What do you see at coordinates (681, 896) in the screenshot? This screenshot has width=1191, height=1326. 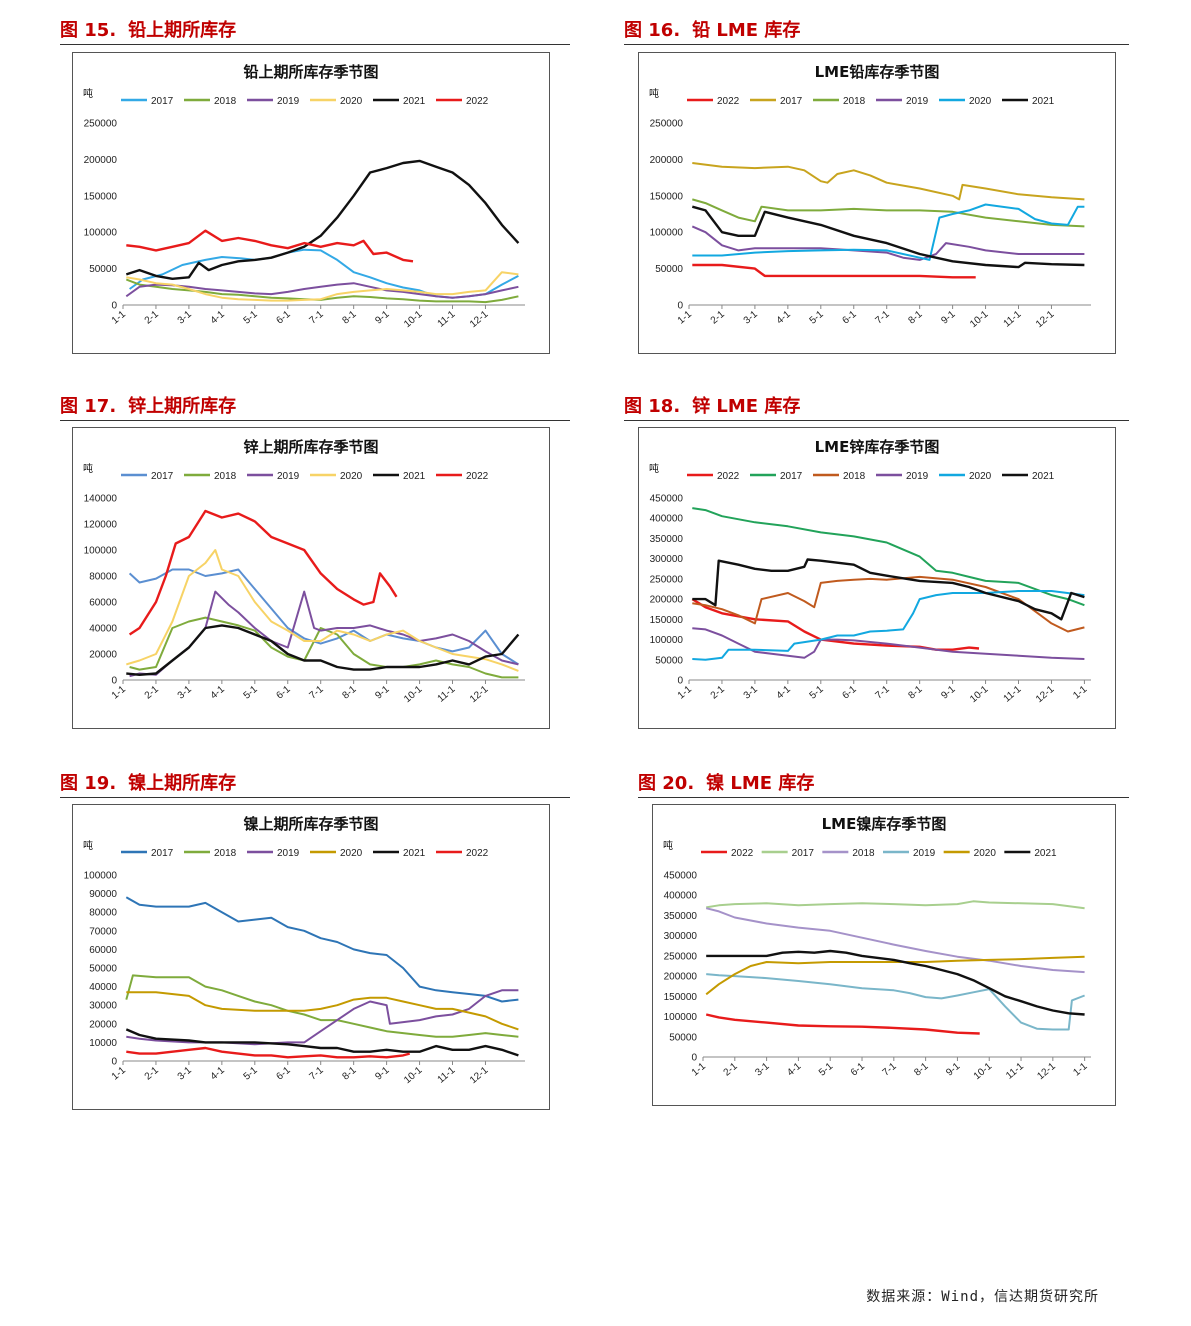 I see `y-tick-label: 400000` at bounding box center [681, 896].